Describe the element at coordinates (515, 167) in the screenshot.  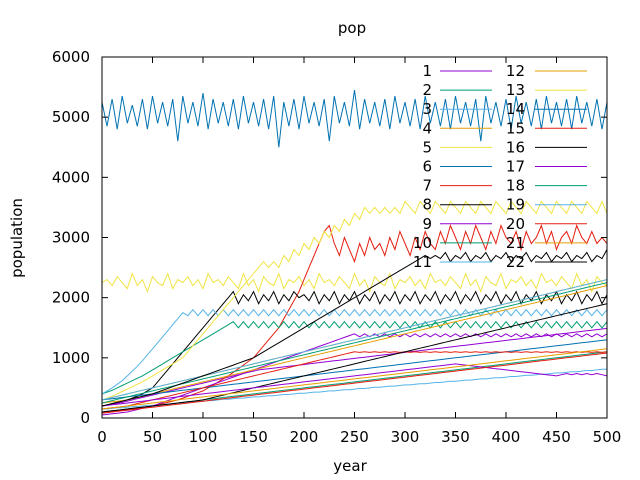
I see `legend-label-17: 17` at that location.